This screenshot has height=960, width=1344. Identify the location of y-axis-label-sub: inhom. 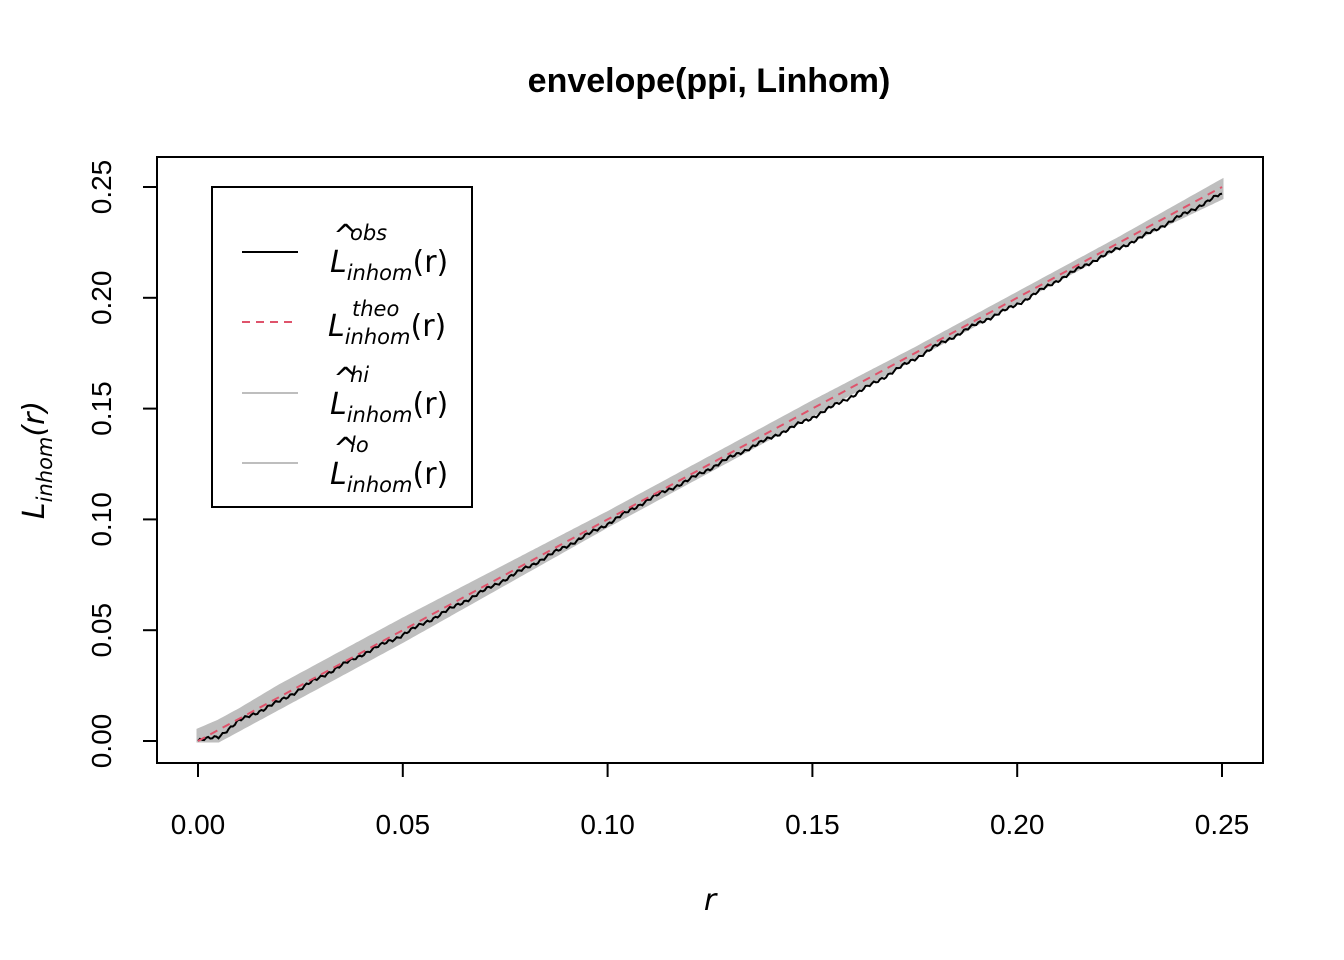
(45, 470).